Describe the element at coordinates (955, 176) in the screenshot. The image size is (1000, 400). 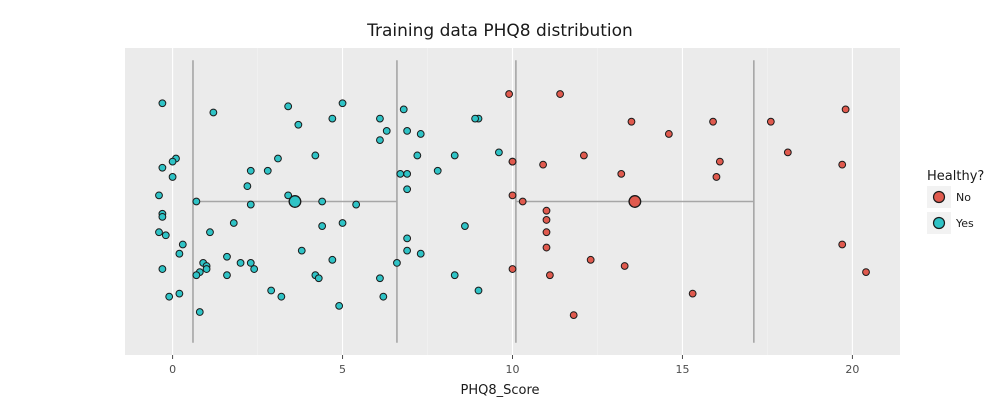
I see `legend-title: Healthy?` at that location.